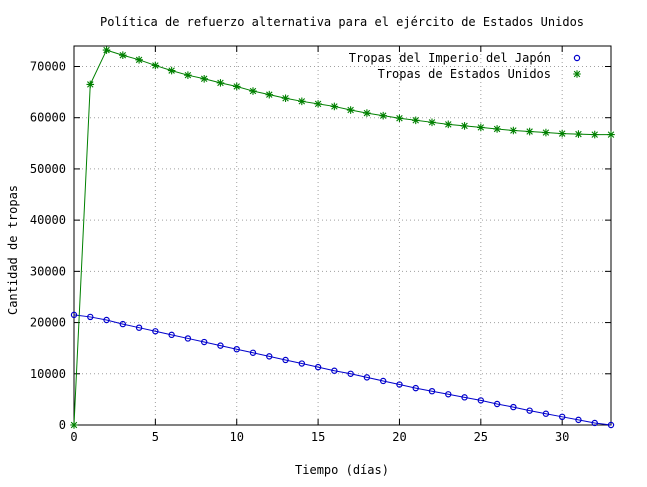 Image resolution: width=647 pixels, height=487 pixels. I want to click on y-tick-label: 60000, so click(48, 118).